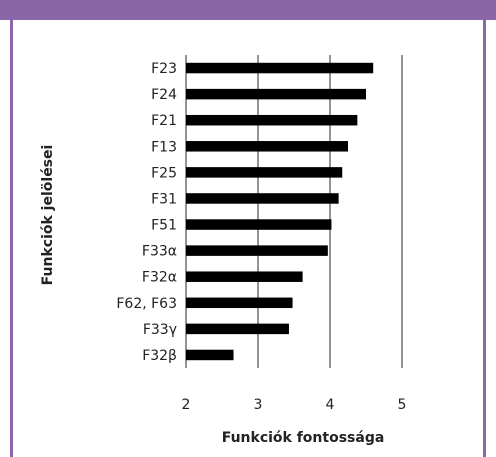  I want to click on category-label-8: F32α, so click(159, 278).